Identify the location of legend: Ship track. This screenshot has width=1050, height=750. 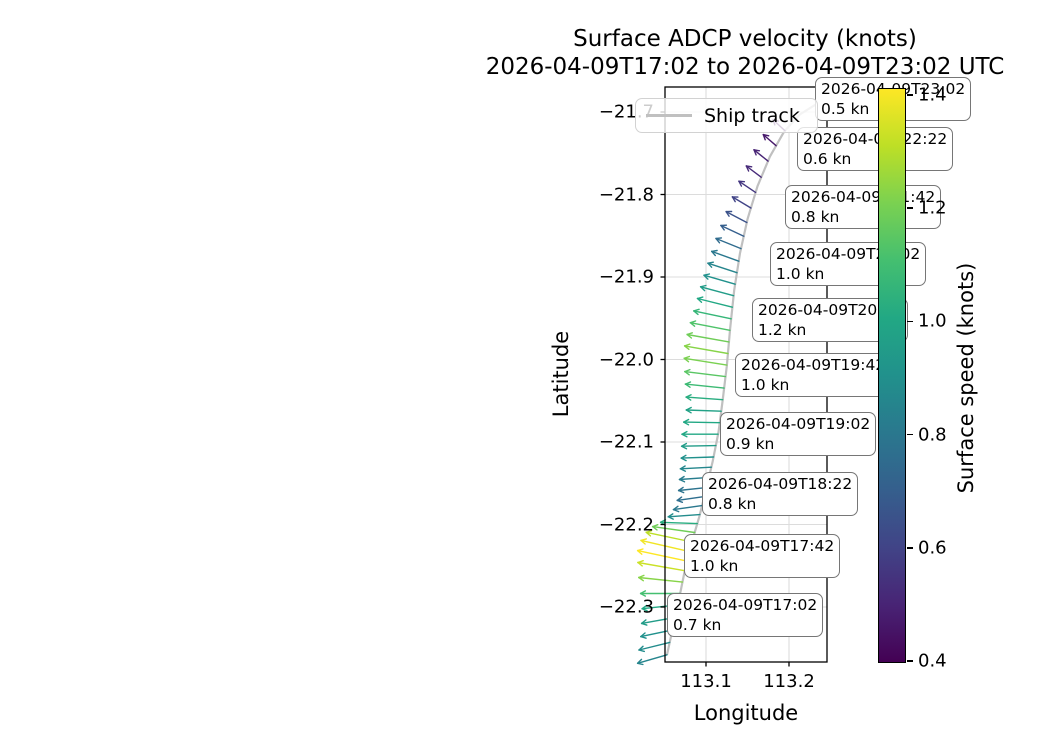
(726, 115).